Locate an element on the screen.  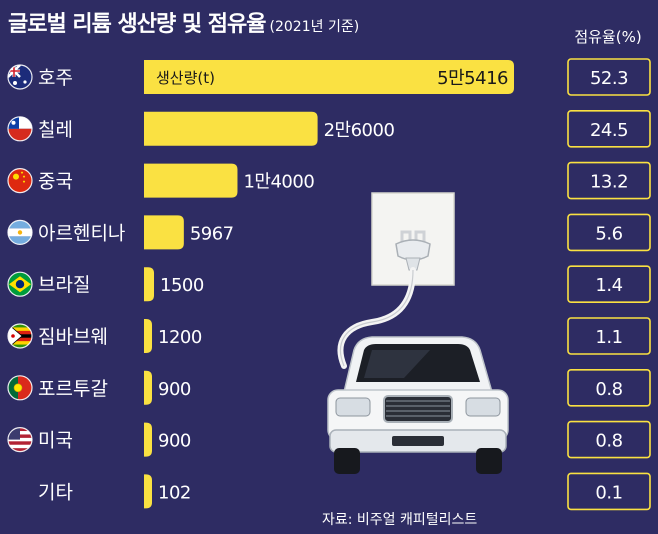
plug-head is located at coordinates (413, 250).